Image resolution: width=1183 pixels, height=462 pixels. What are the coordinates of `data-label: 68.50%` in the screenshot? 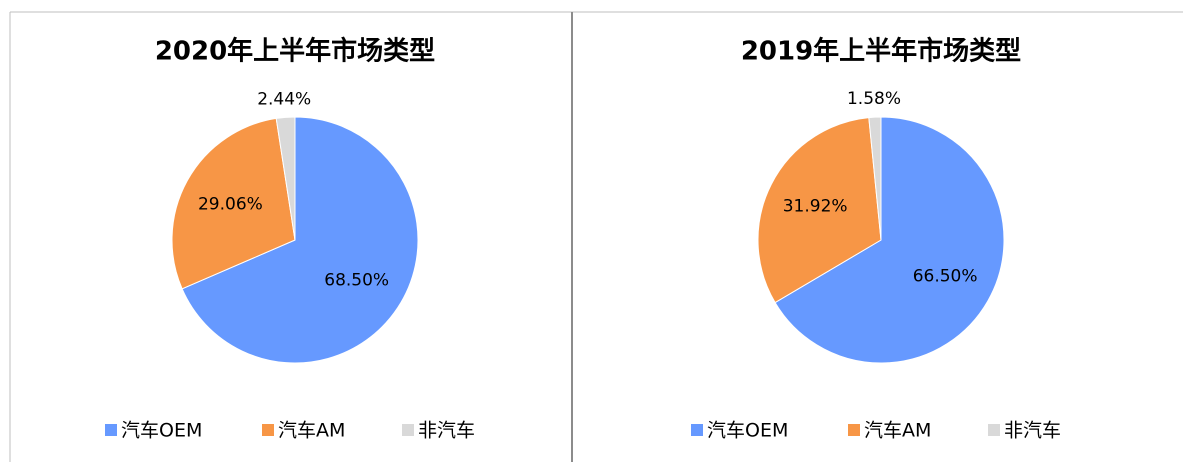 It's located at (356, 281).